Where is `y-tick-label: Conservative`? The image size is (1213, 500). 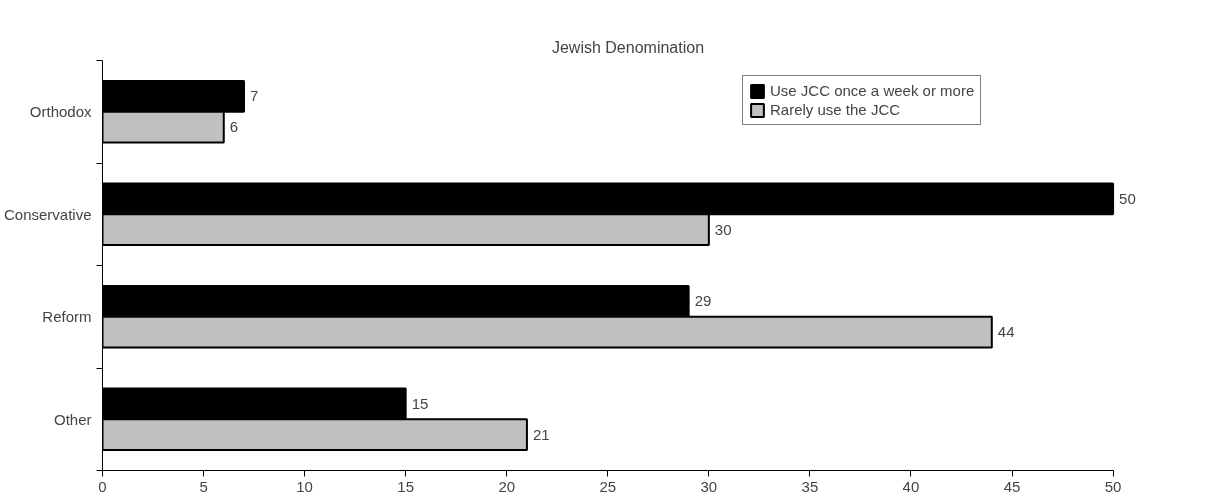
y-tick-label: Conservative is located at coordinates (47, 214).